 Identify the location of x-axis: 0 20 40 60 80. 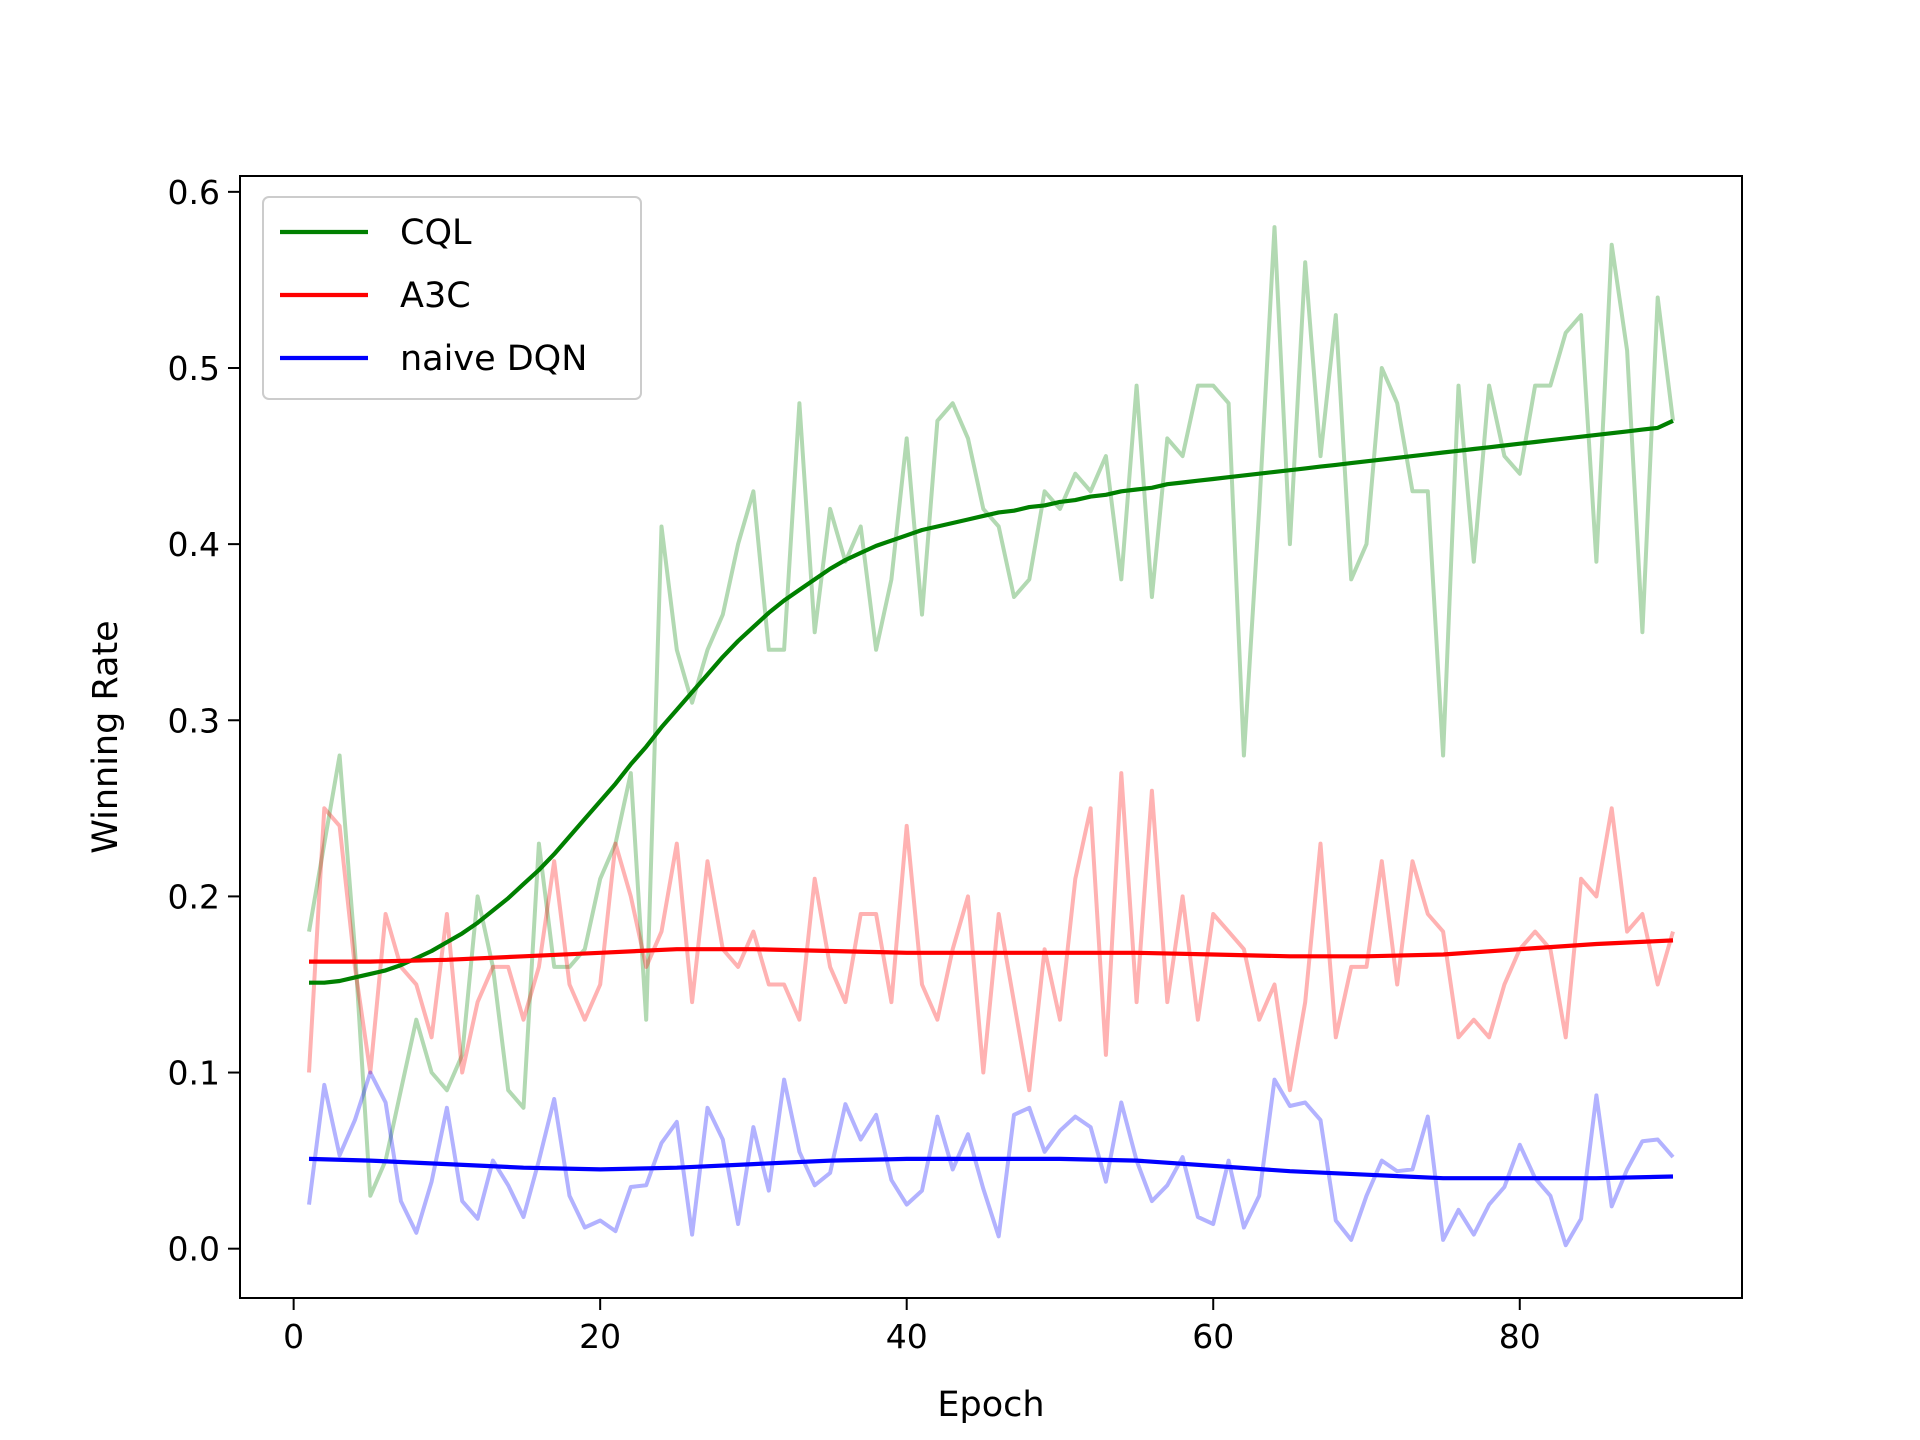
(912, 1327).